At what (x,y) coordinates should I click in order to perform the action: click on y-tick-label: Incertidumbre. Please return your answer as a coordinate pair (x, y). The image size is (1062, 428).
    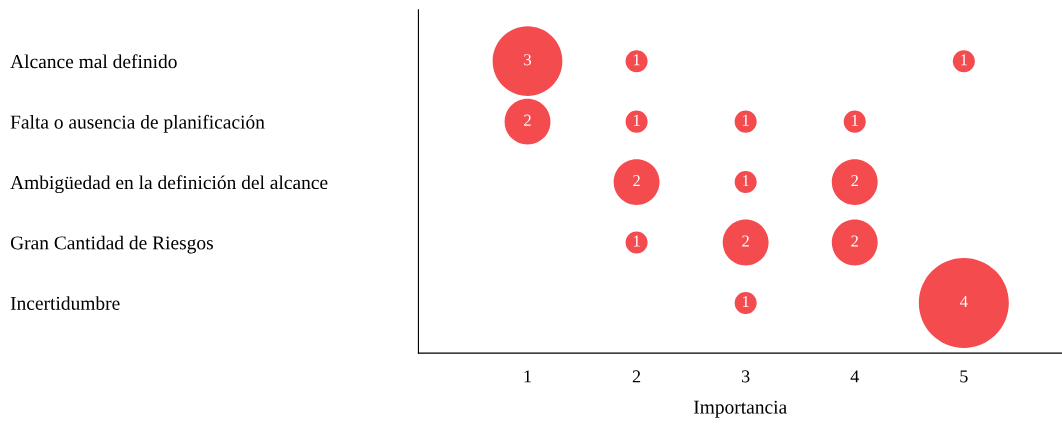
    Looking at the image, I should click on (65, 303).